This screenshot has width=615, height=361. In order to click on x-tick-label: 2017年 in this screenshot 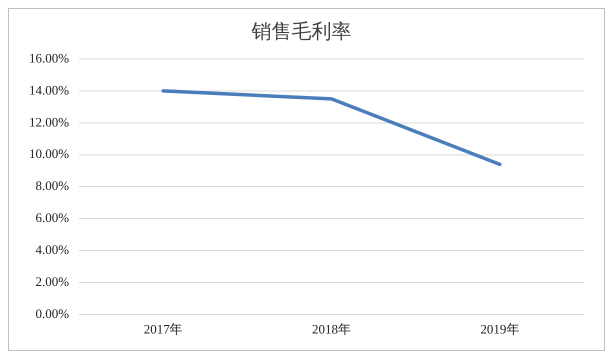, I will do `click(163, 329)`.